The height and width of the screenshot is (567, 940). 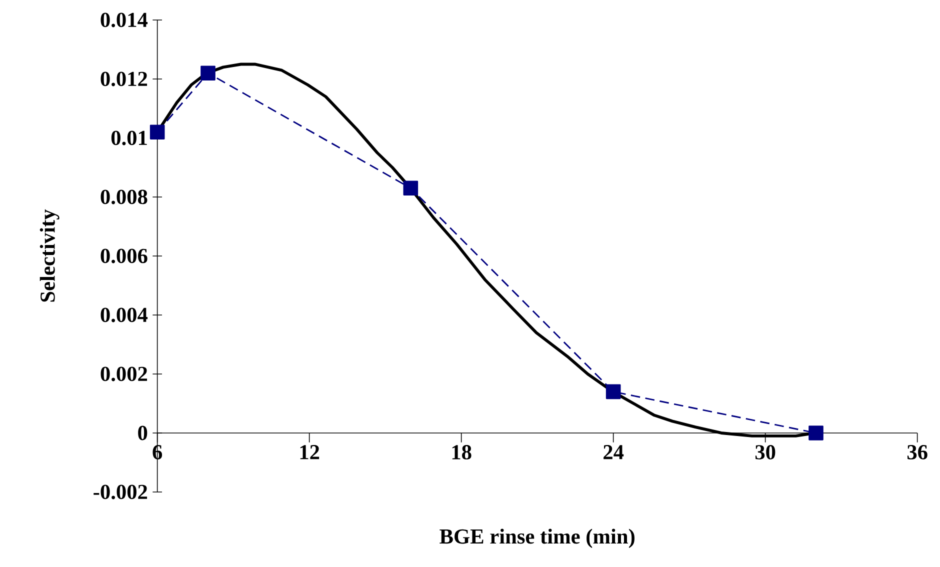 What do you see at coordinates (310, 452) in the screenshot?
I see `x-tick-label: 12` at bounding box center [310, 452].